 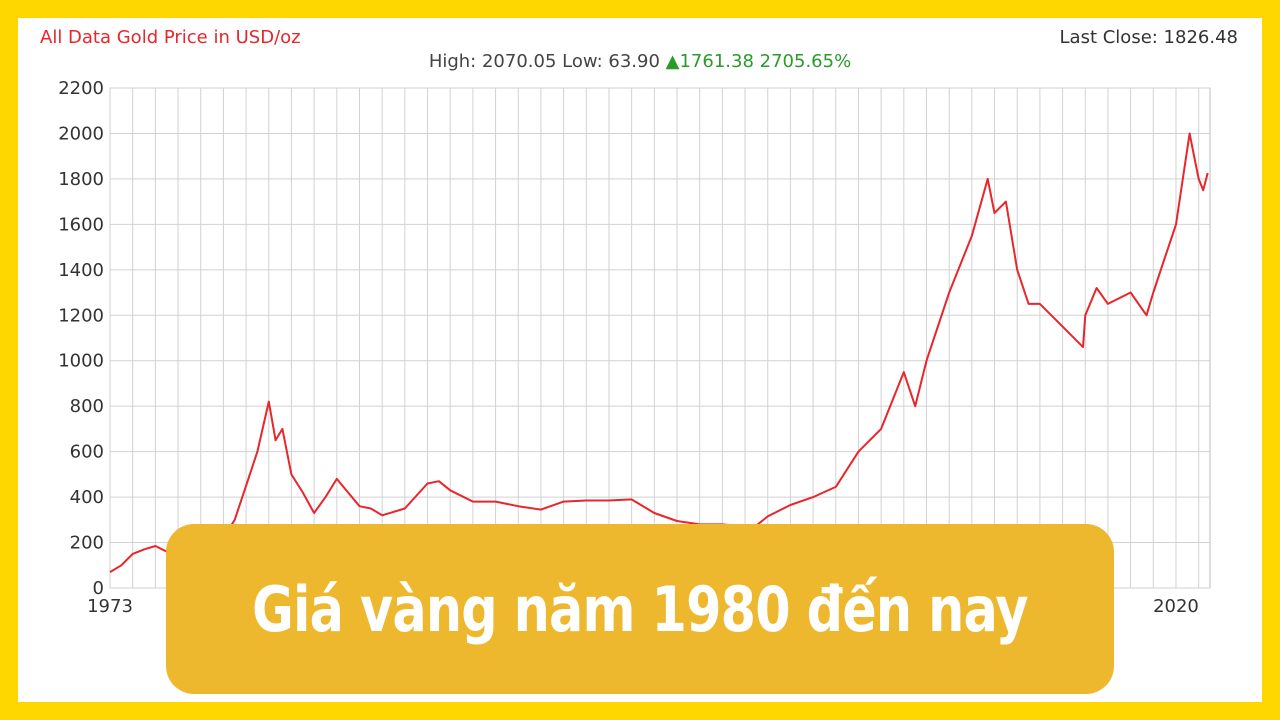 What do you see at coordinates (81, 133) in the screenshot?
I see `y-tick-label: 2000` at bounding box center [81, 133].